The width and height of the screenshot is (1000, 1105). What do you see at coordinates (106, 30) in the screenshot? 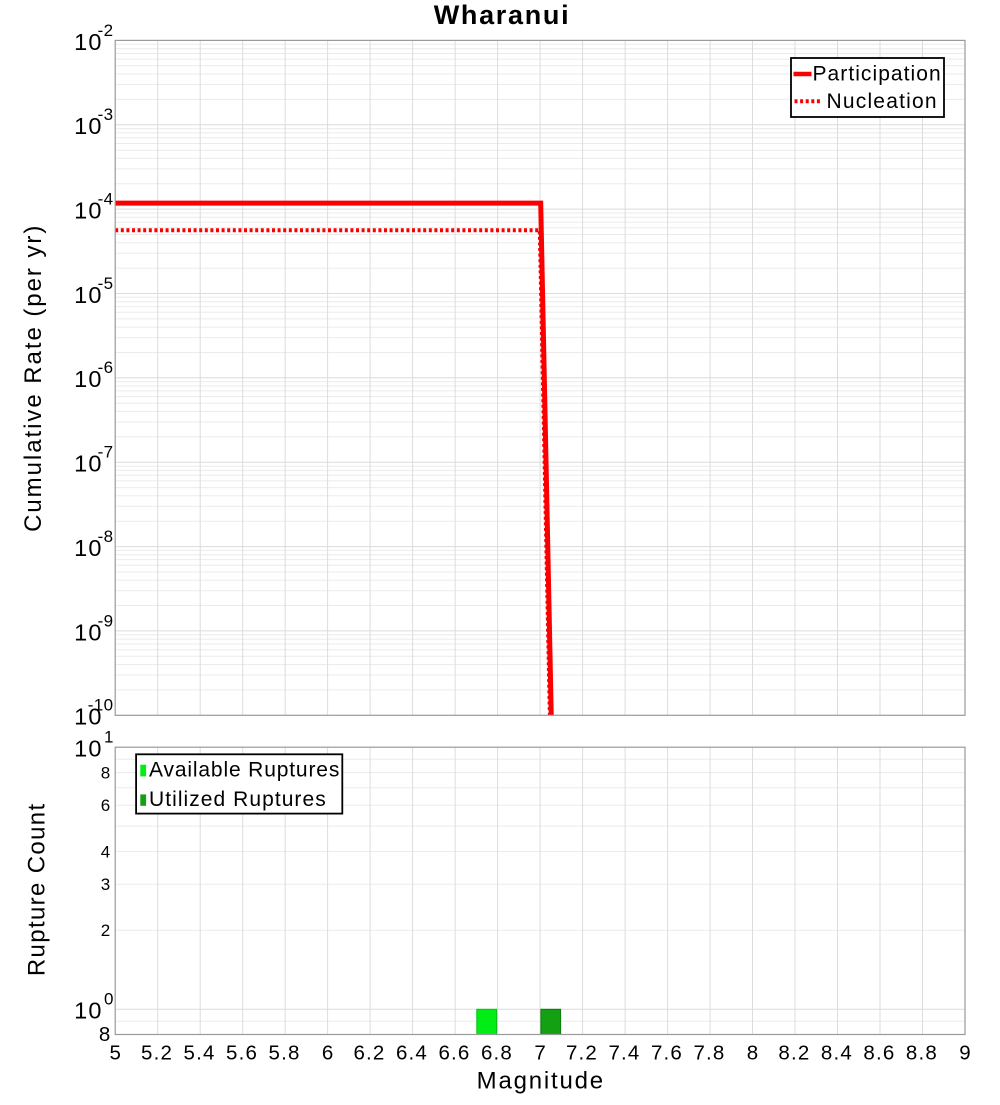
I see `svg-text: -2` at bounding box center [106, 30].